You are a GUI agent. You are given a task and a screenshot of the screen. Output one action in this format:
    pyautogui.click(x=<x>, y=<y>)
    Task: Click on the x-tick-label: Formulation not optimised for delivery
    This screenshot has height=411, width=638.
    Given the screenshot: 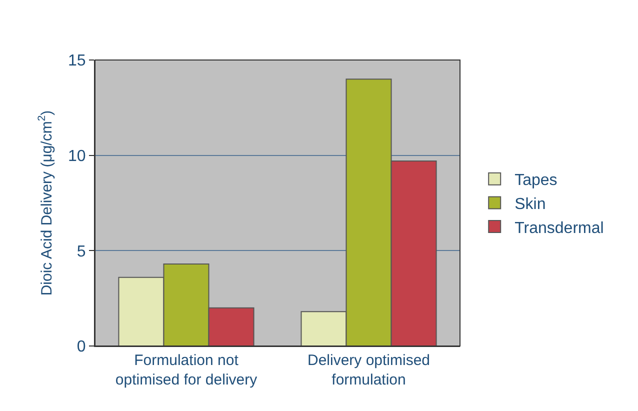 What is the action you would take?
    pyautogui.click(x=186, y=370)
    